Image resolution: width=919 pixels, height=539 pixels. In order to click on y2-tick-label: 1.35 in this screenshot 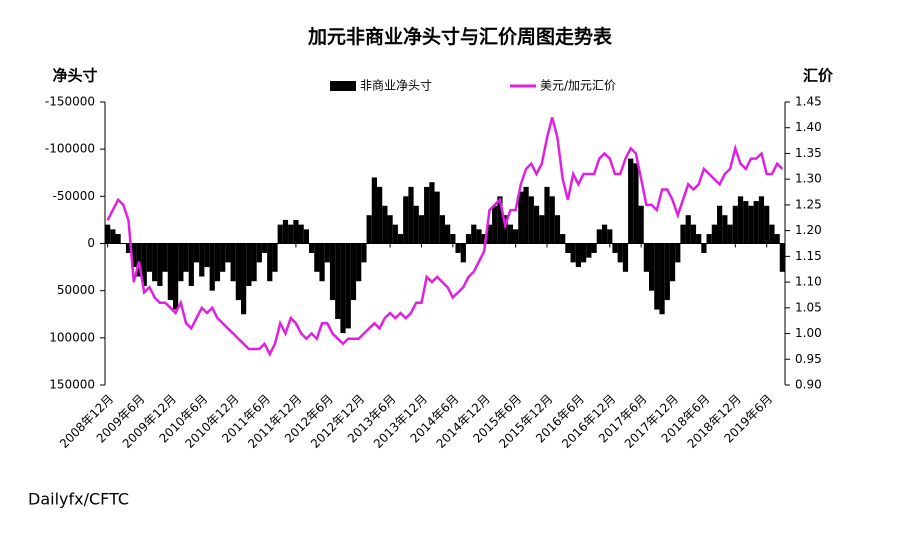, I will do `click(808, 153)`.